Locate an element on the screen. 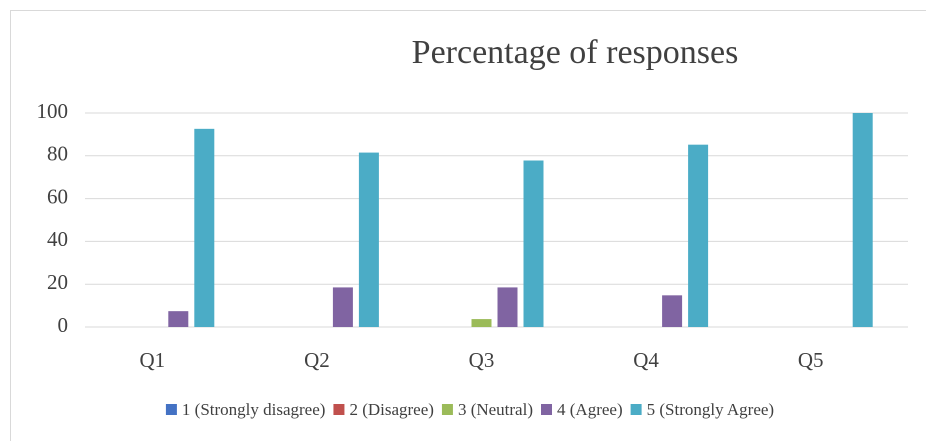 The height and width of the screenshot is (441, 926). legend-label: 5 (Strongly Agree) is located at coordinates (710, 409).